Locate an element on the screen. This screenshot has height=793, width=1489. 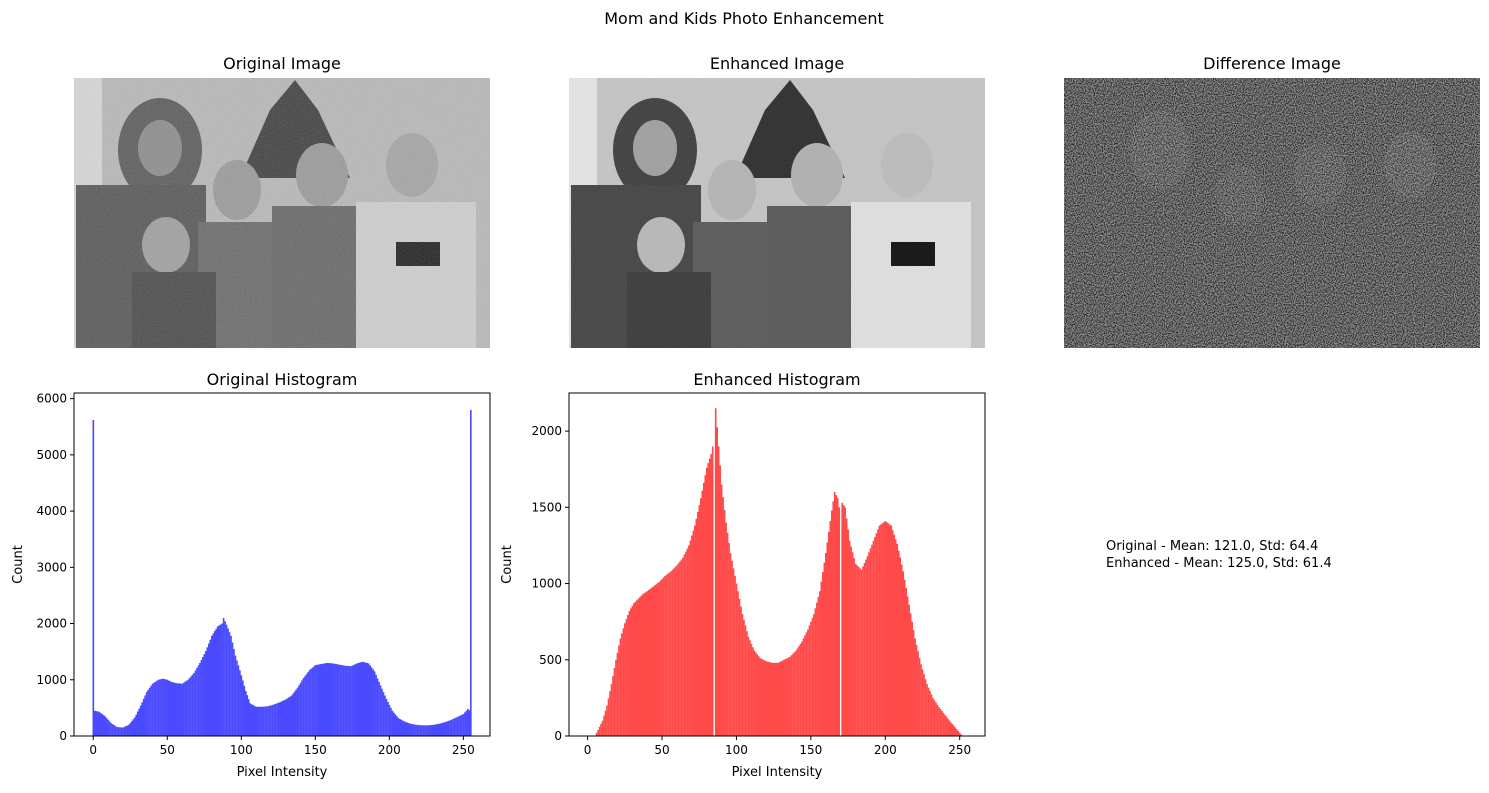
x-tick-label: 0 is located at coordinates (588, 750).